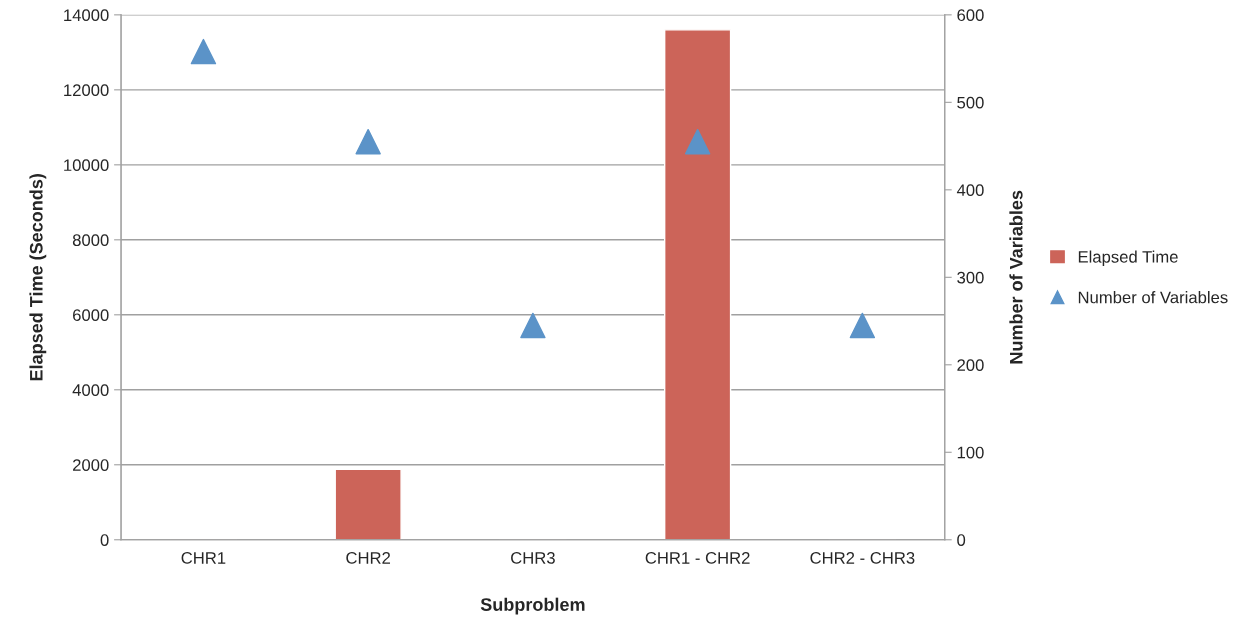 Image resolution: width=1248 pixels, height=619 pixels. Describe the element at coordinates (90, 390) in the screenshot. I see `y-tick-label: 4000` at that location.